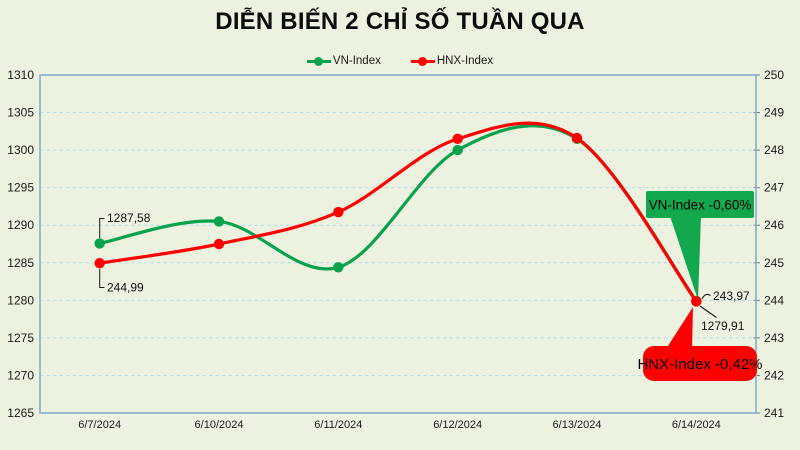 The width and height of the screenshot is (800, 450). I want to click on right-axis-tick-label: 249, so click(774, 113).